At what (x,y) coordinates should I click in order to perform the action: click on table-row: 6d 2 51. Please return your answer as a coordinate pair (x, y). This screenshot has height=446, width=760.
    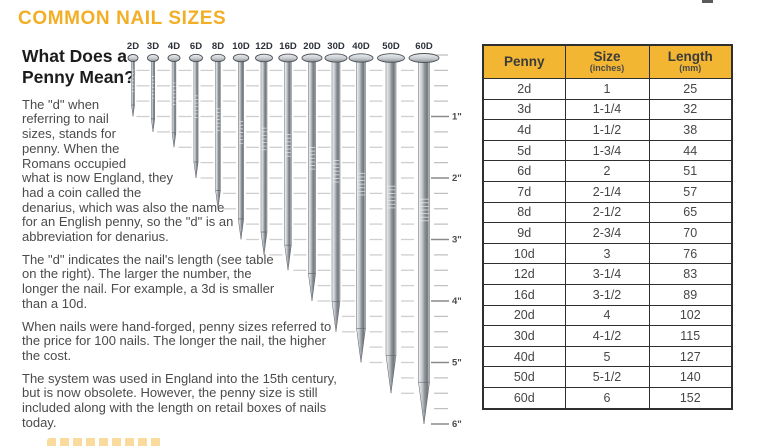
    Looking at the image, I should click on (607, 171).